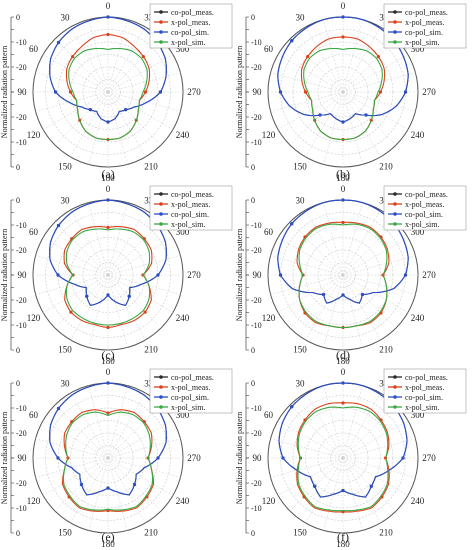 This screenshot has width=474, height=550. What do you see at coordinates (23, 458) in the screenshot?
I see `angle-tick-label: 90` at bounding box center [23, 458].